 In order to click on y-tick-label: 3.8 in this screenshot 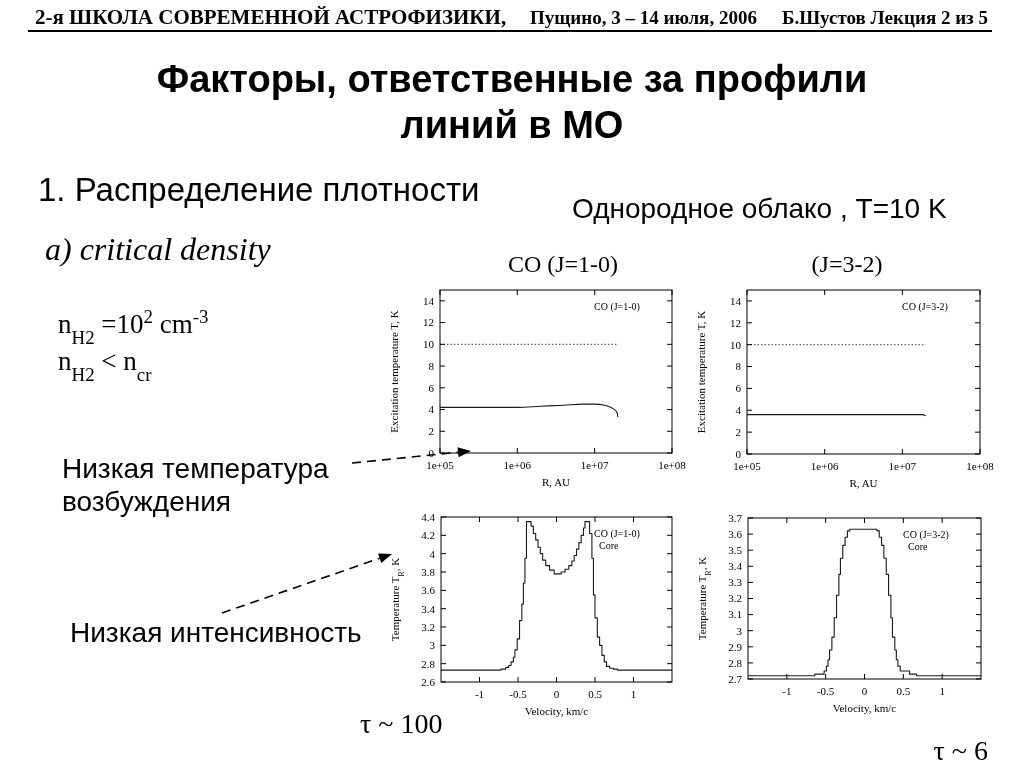, I will do `click(428, 571)`.